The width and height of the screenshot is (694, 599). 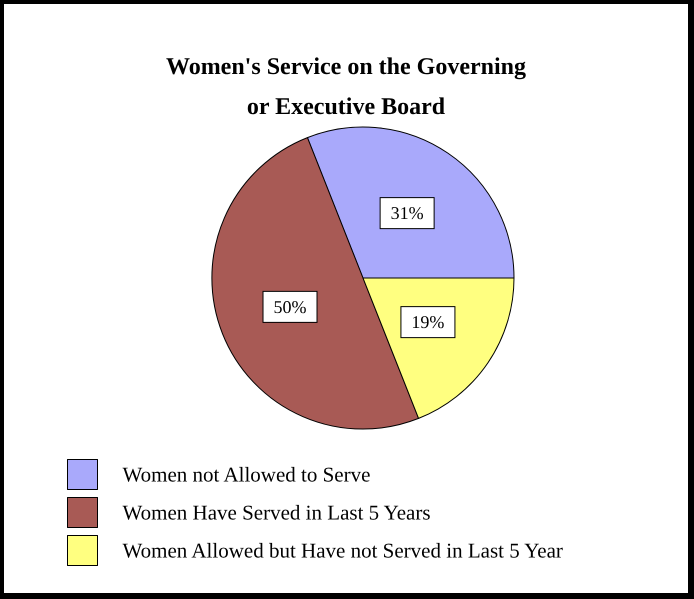 What do you see at coordinates (427, 322) in the screenshot?
I see `data-label: 19%` at bounding box center [427, 322].